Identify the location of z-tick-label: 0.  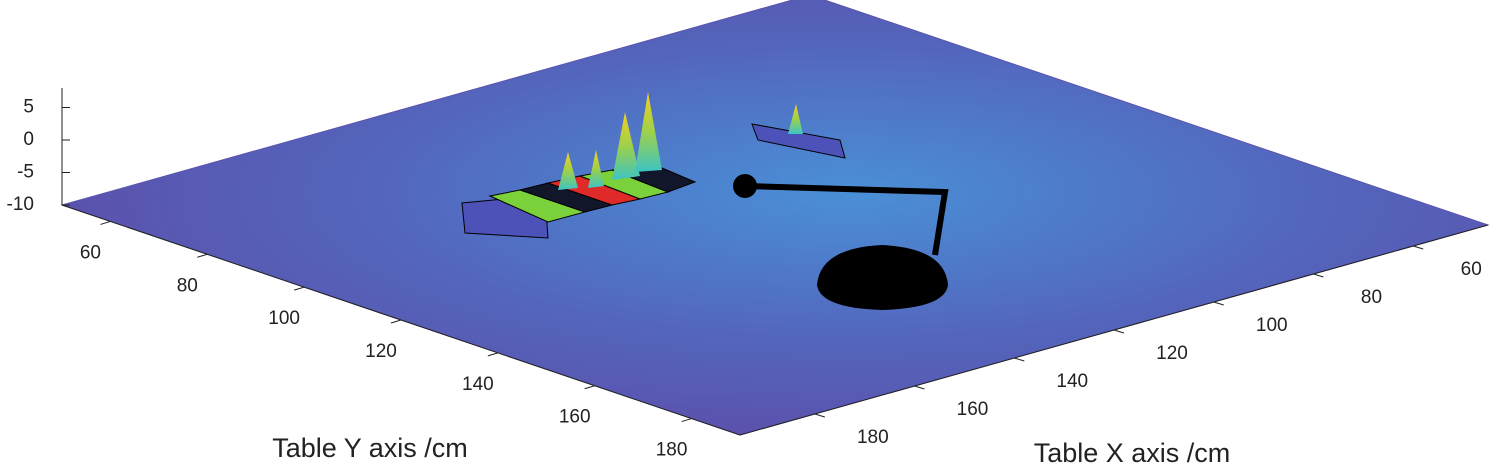
(28, 139).